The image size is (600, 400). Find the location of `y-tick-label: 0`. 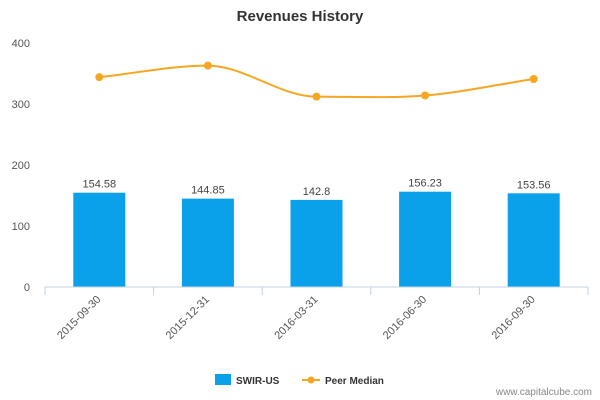

y-tick-label: 0 is located at coordinates (27, 288).